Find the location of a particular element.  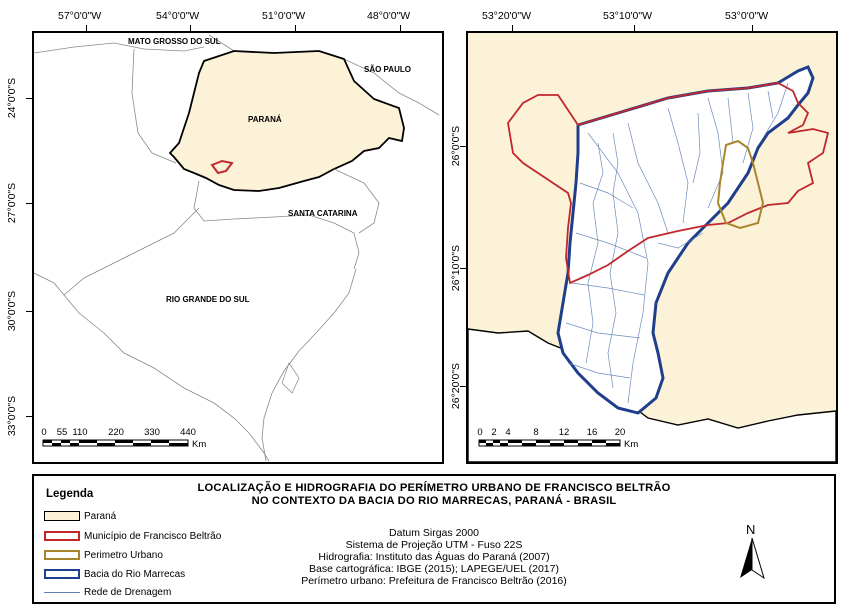

legend-item-label: Paraná is located at coordinates (100, 516).